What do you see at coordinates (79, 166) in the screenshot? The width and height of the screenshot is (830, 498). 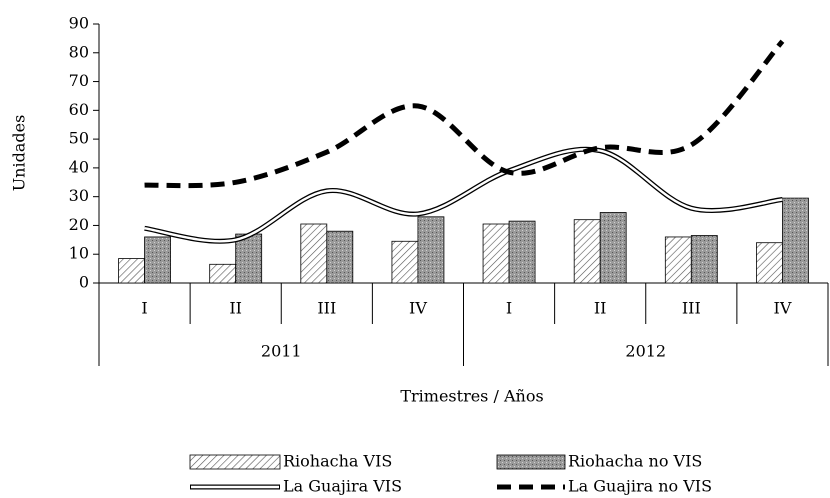 I see `y-tick-label: 40` at bounding box center [79, 166].